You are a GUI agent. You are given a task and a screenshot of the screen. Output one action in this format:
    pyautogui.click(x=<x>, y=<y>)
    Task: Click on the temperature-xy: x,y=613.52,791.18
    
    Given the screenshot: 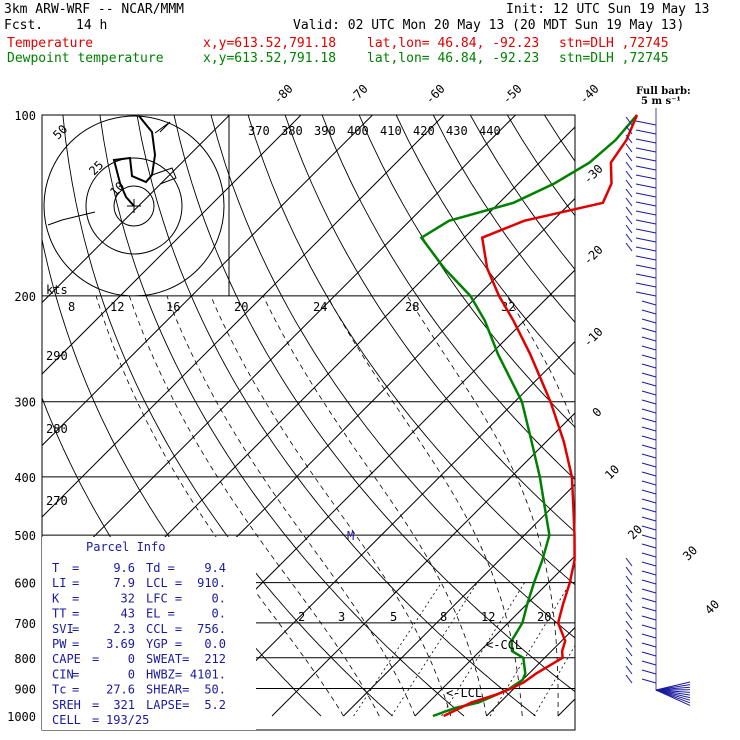 What is the action you would take?
    pyautogui.click(x=270, y=43)
    